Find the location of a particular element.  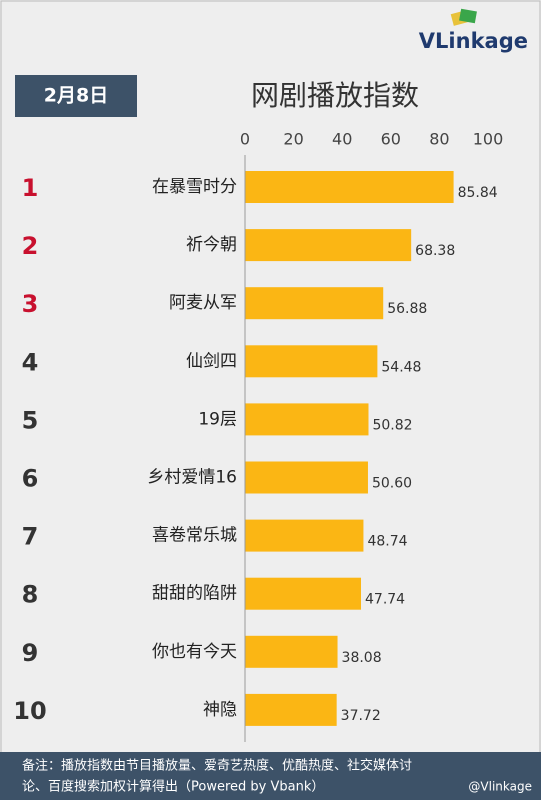

rank: 9 is located at coordinates (30, 653).